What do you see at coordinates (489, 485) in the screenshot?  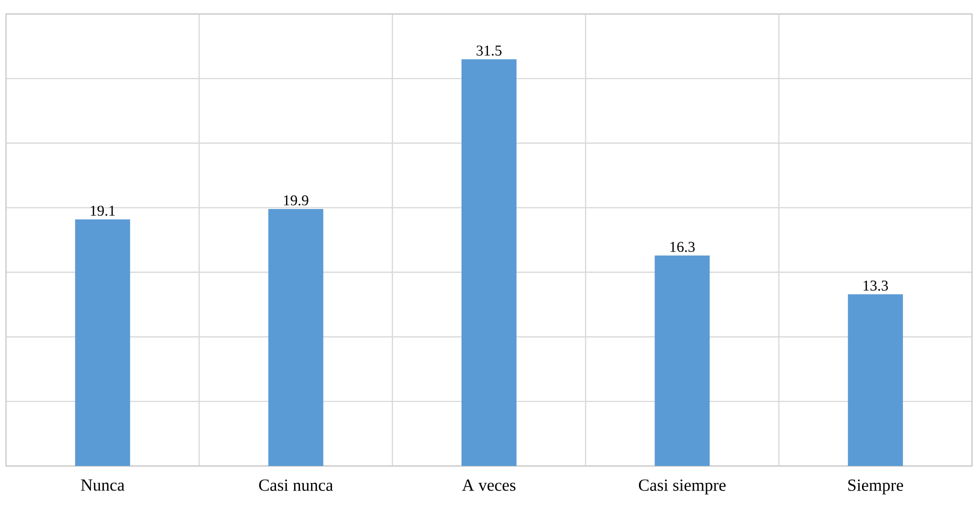 I see `x-tick-label: A veces` at bounding box center [489, 485].